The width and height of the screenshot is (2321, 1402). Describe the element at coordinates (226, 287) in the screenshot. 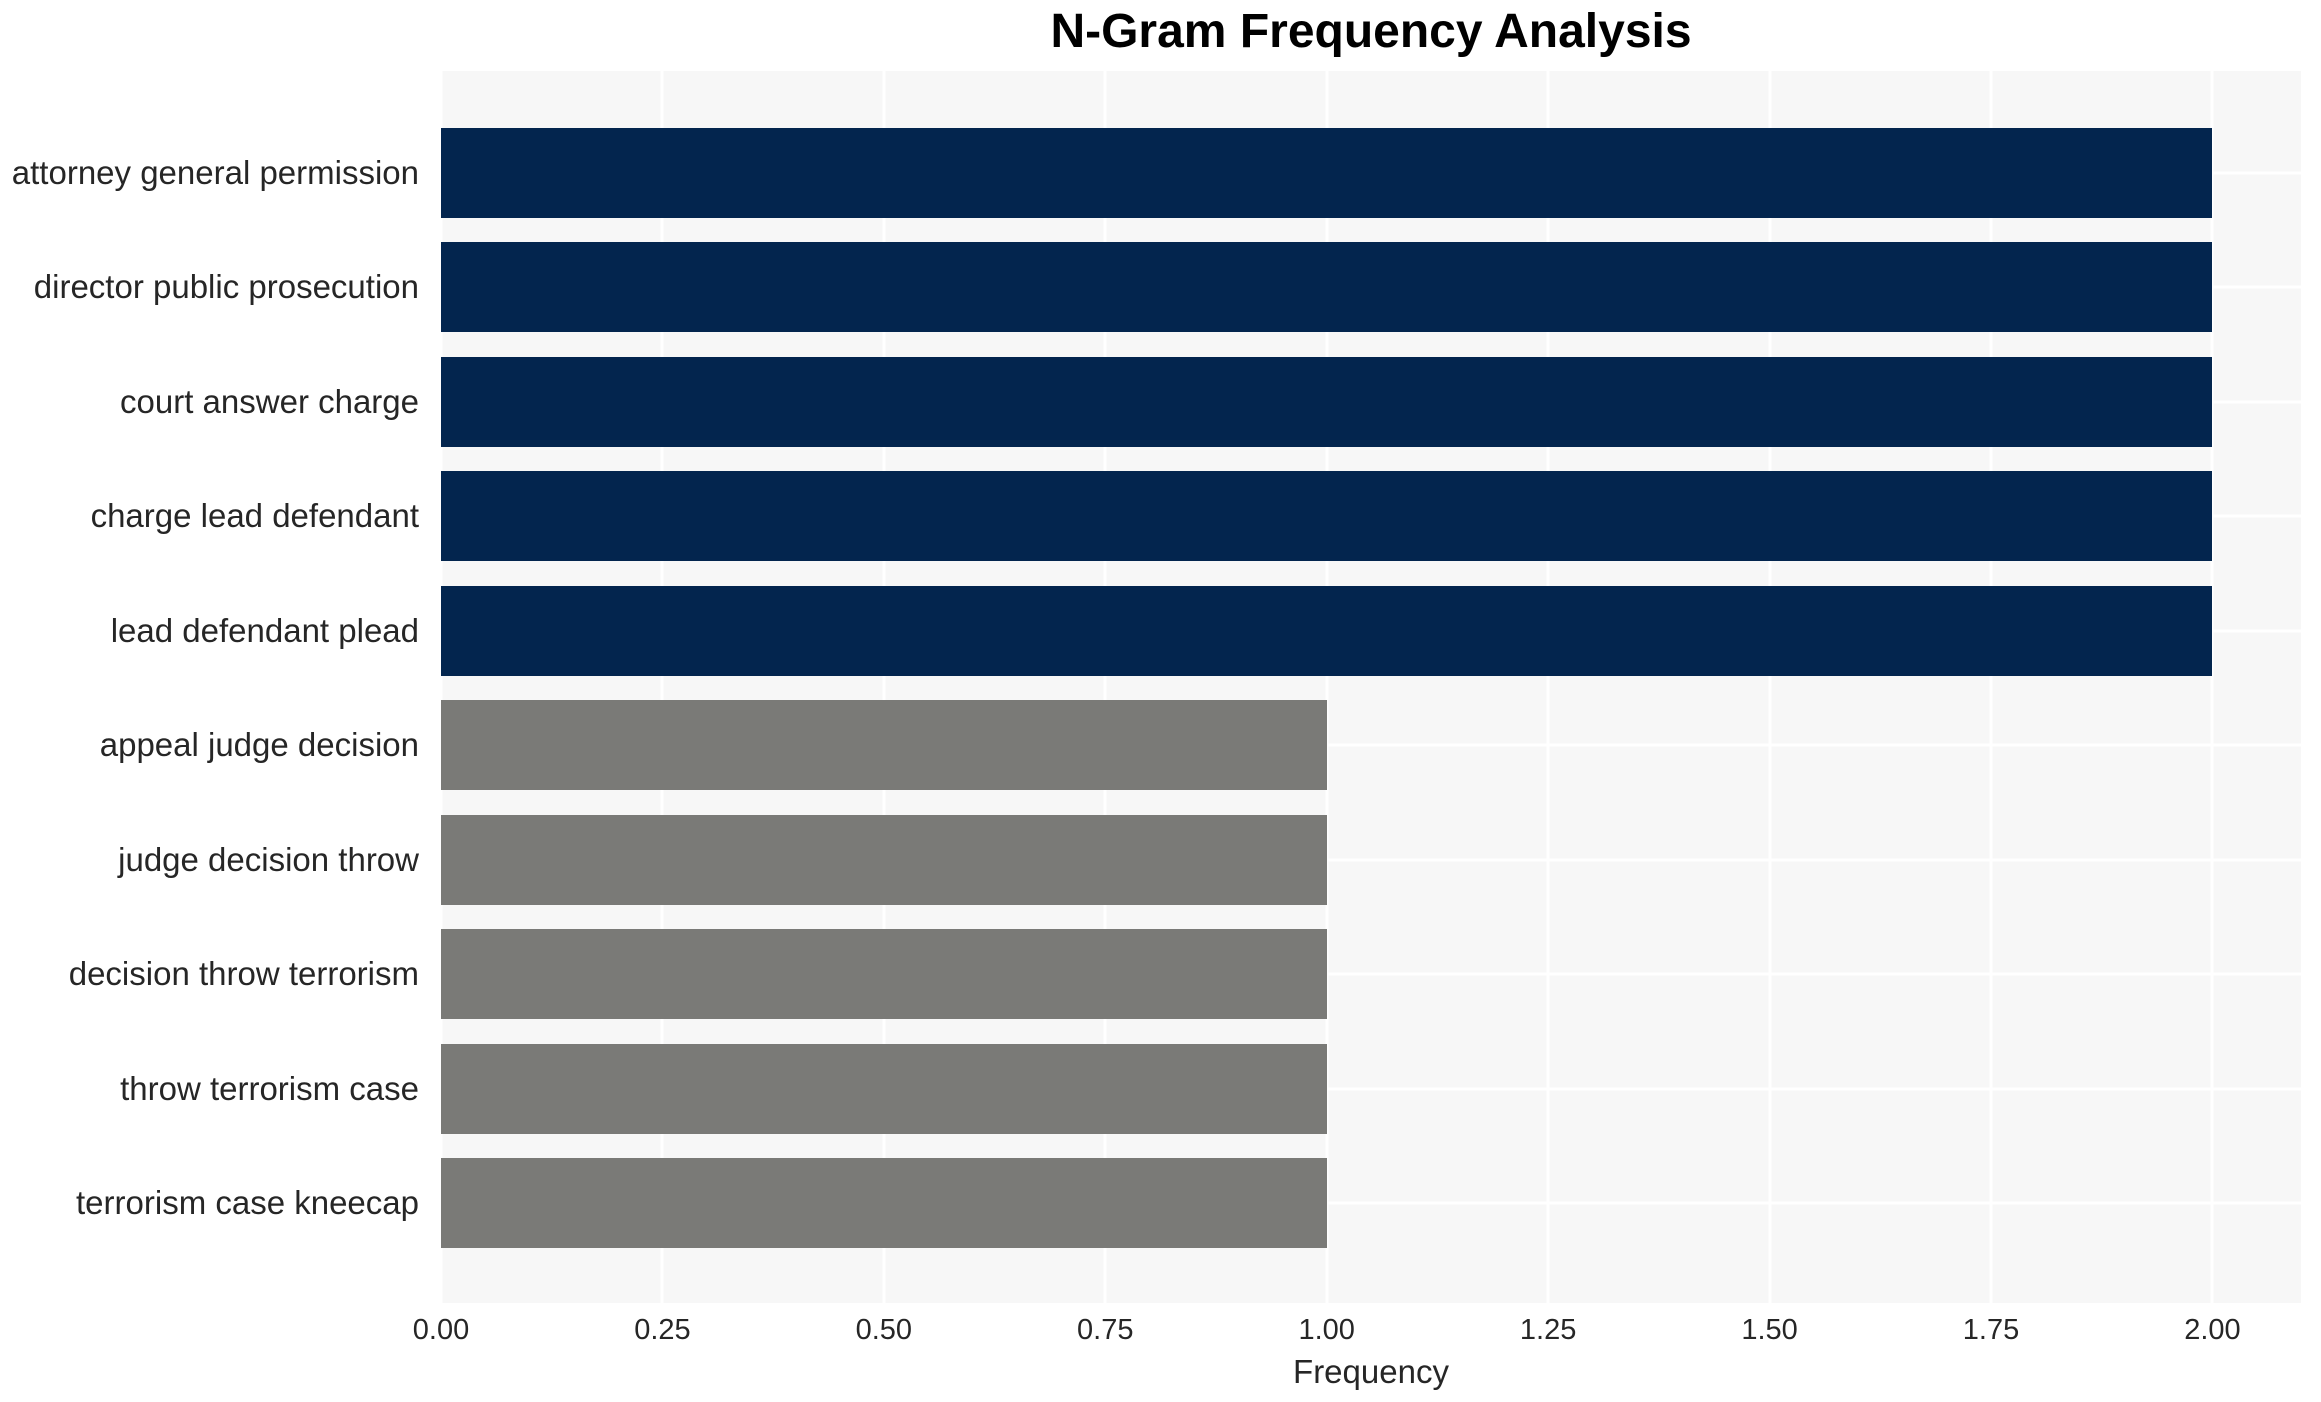

I see `y-tick-label: director public prosecution` at that location.